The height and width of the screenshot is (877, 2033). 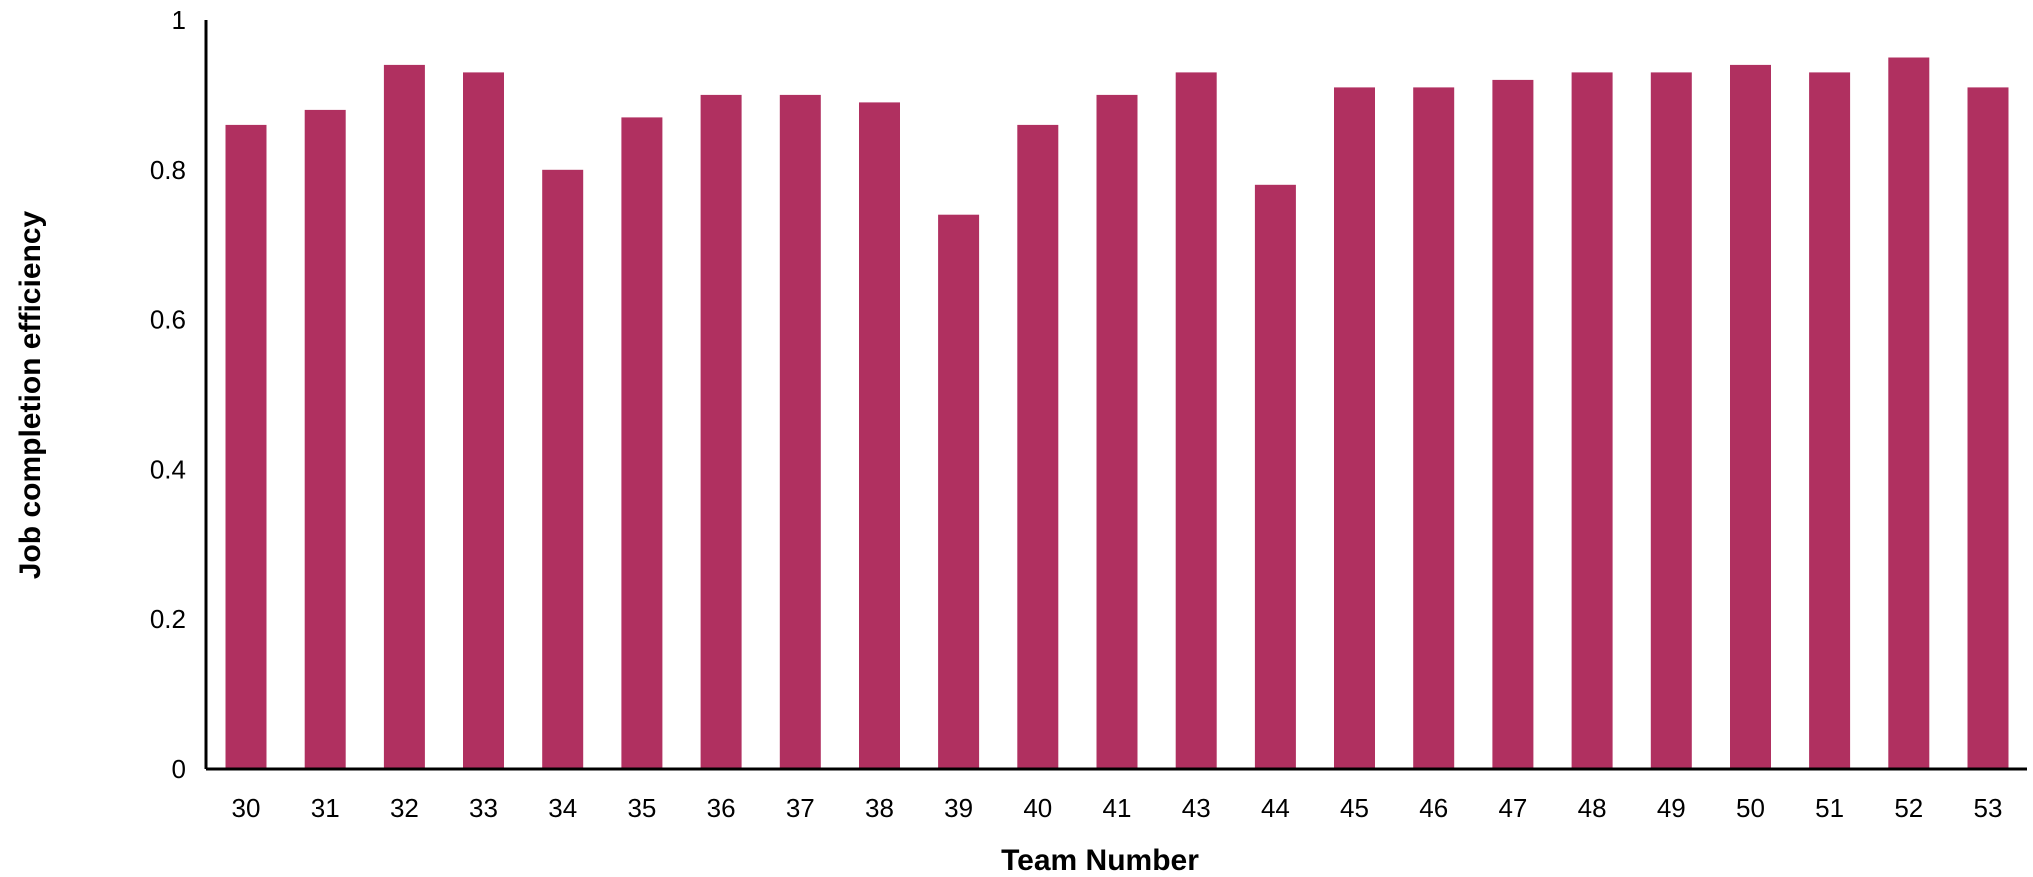 I want to click on x-tick-label-45: 45, so click(x=1354, y=808).